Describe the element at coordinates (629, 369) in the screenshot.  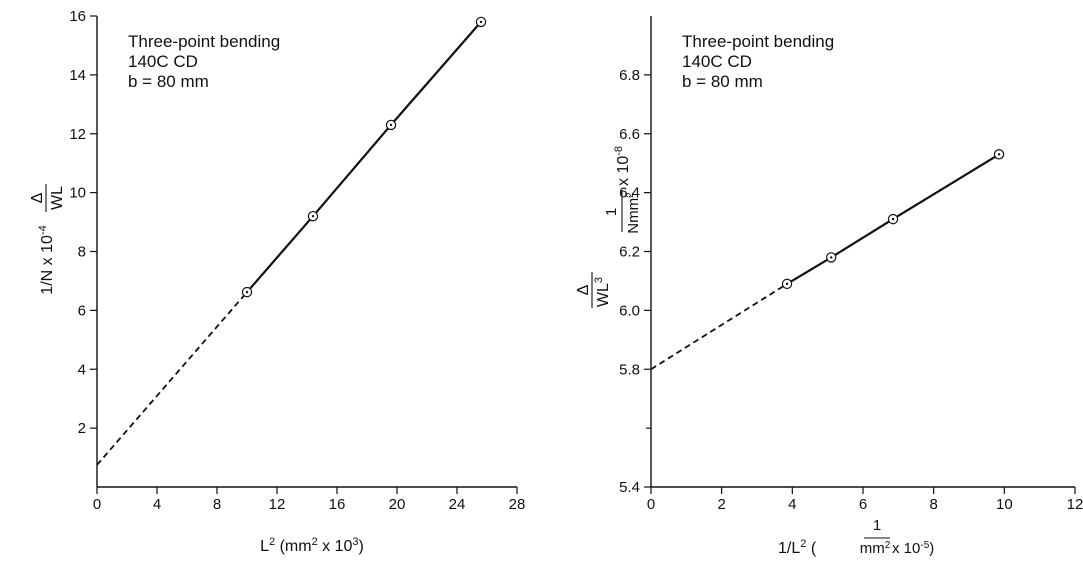
I see `y-tick-label: 5.8` at that location.